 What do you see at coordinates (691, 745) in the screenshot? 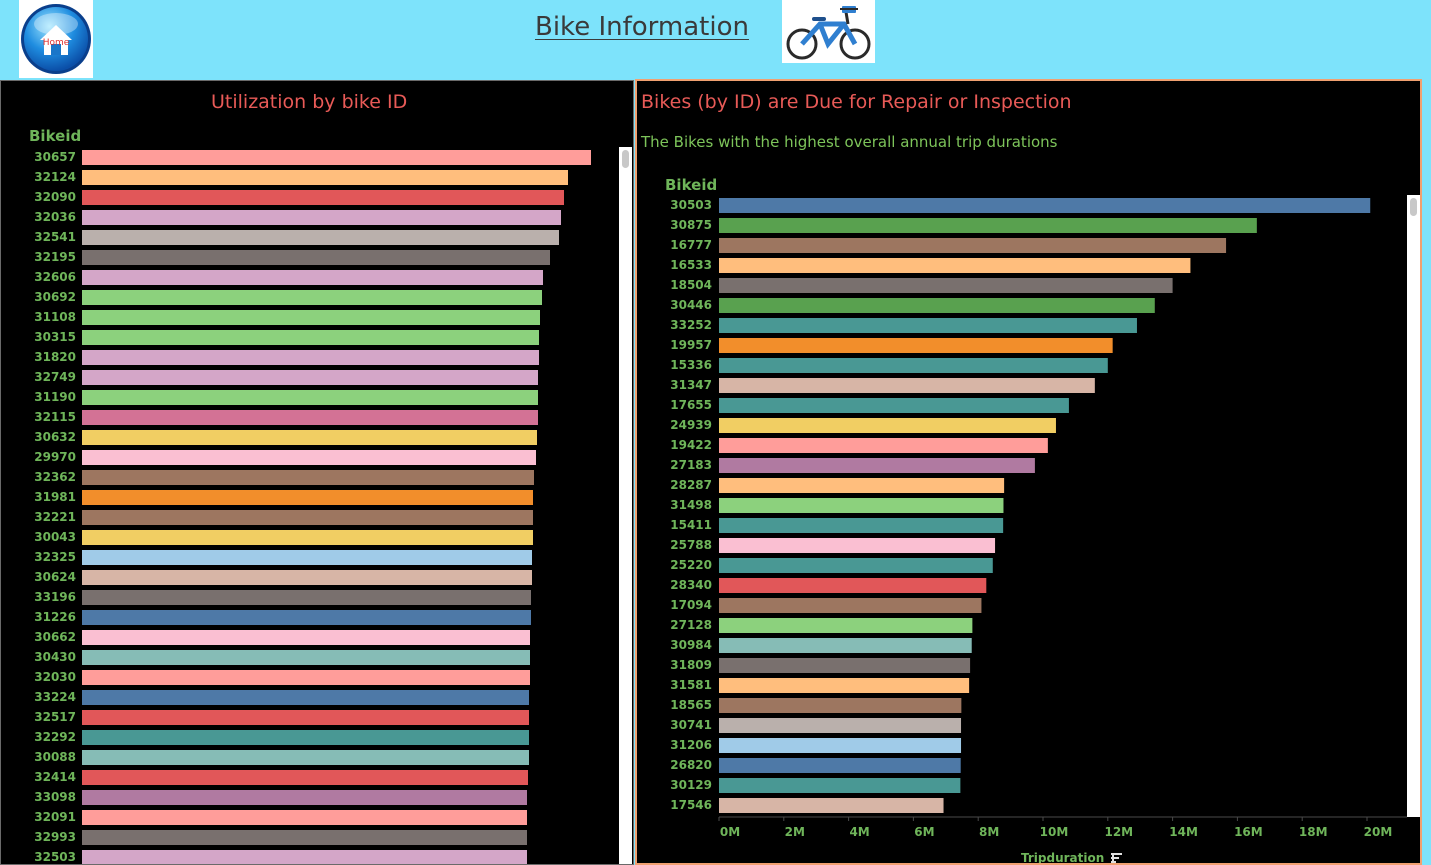
I see `repair-bikeid-label: 31206` at bounding box center [691, 745].